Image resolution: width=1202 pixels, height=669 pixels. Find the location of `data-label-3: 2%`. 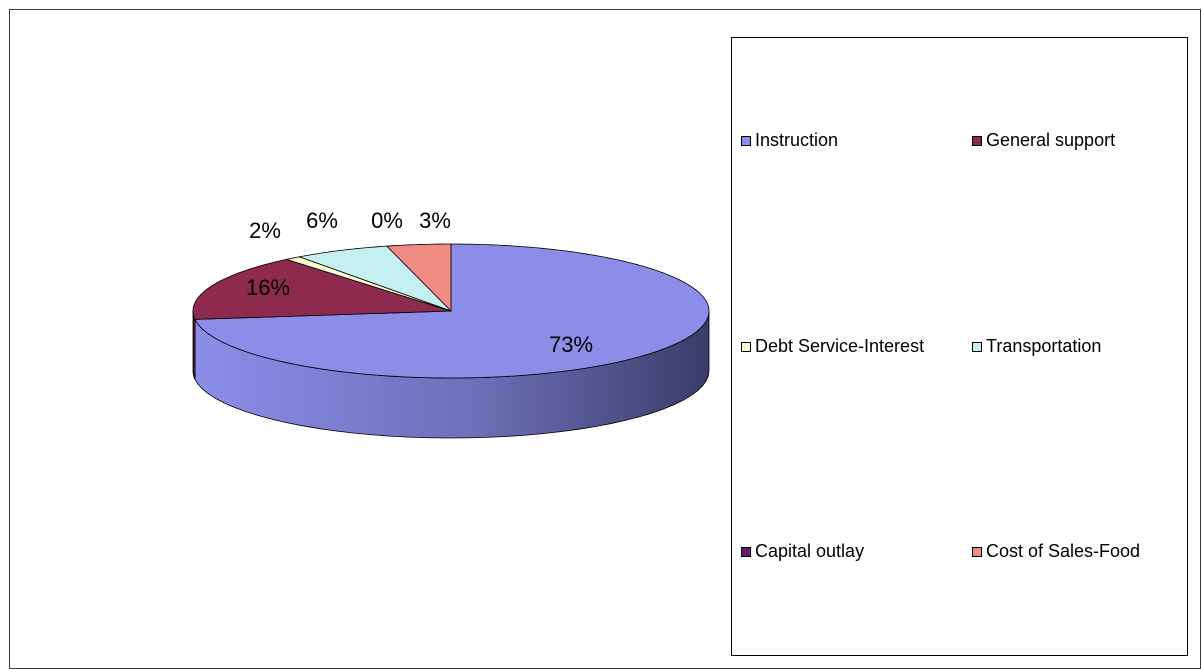

data-label-3: 2% is located at coordinates (265, 230).